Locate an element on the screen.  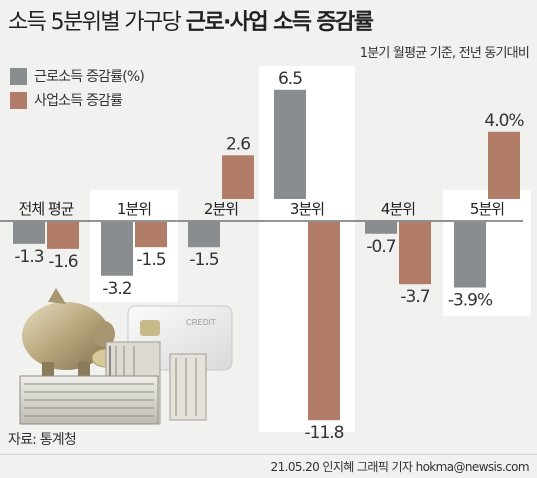
data-label: -1.3 is located at coordinates (28, 257).